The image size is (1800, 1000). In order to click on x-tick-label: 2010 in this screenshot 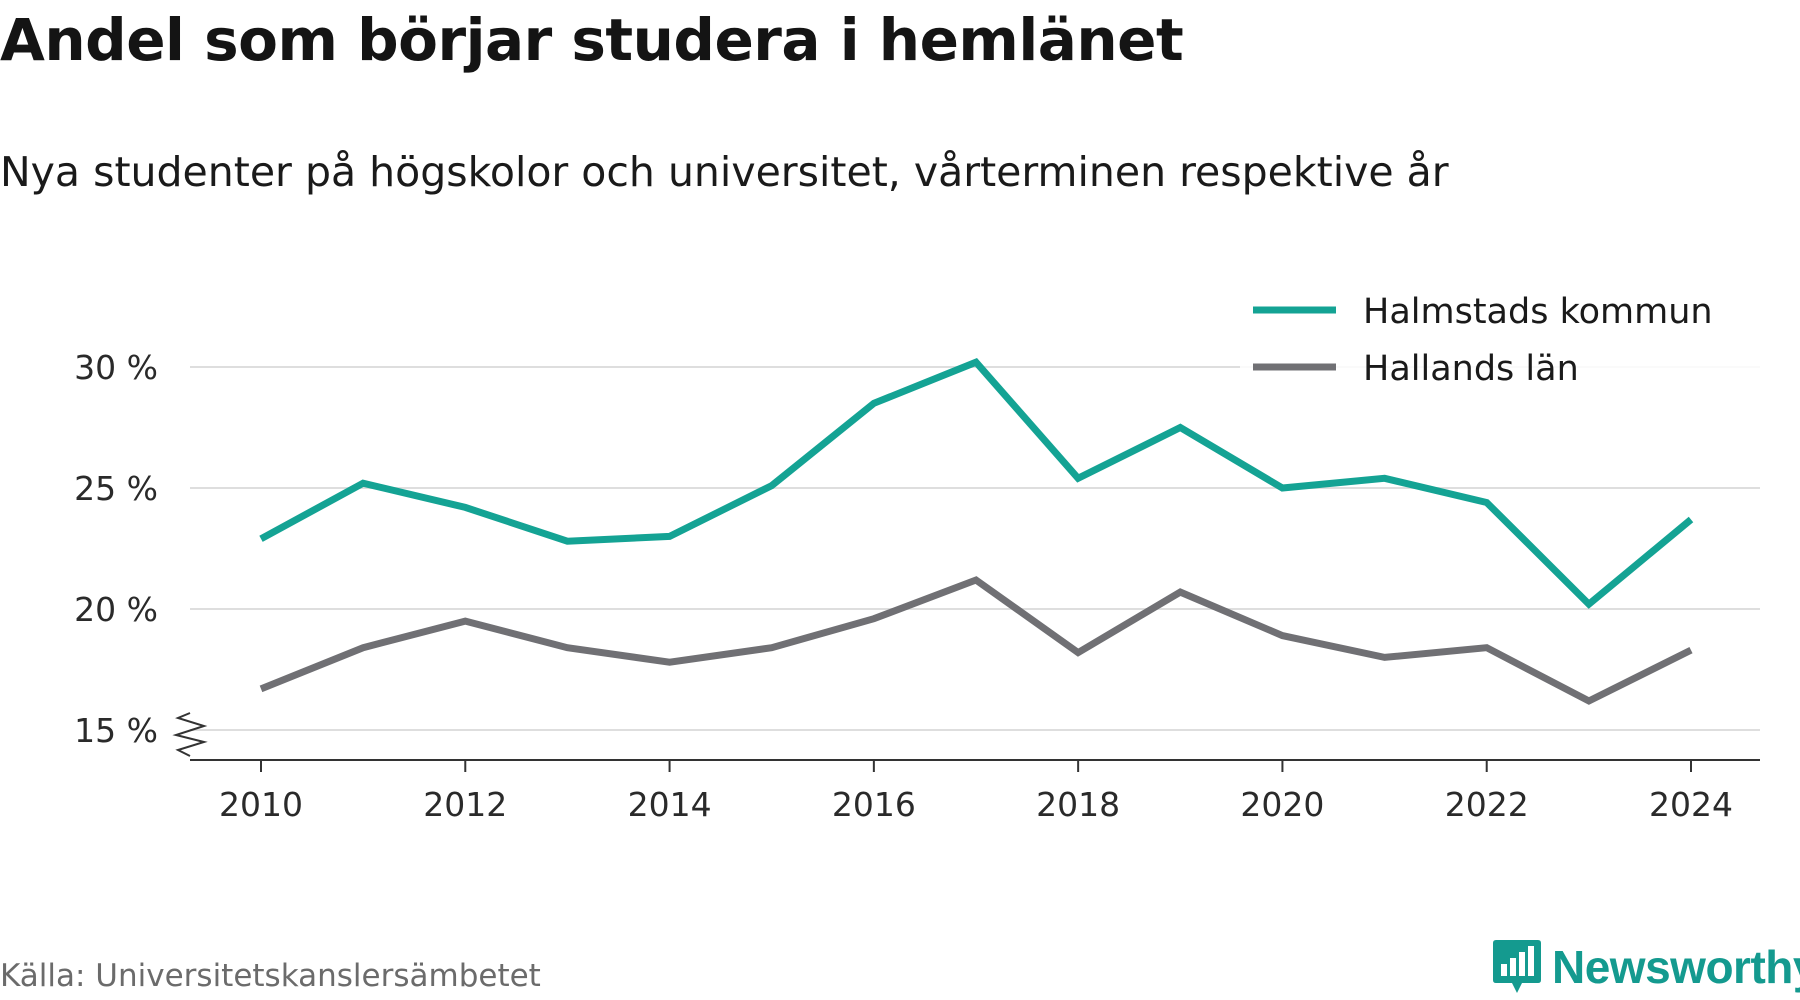, I will do `click(261, 804)`.